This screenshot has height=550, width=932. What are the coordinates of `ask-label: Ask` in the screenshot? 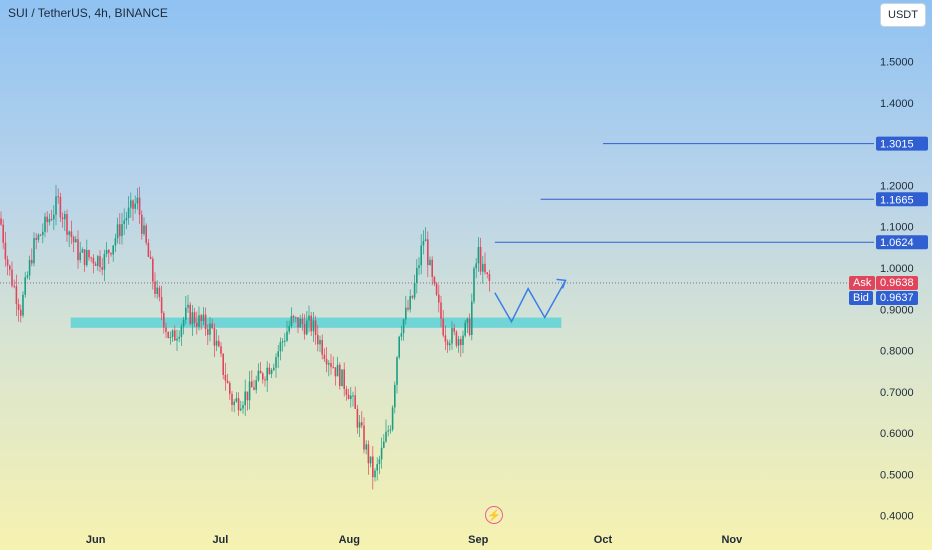 It's located at (862, 282).